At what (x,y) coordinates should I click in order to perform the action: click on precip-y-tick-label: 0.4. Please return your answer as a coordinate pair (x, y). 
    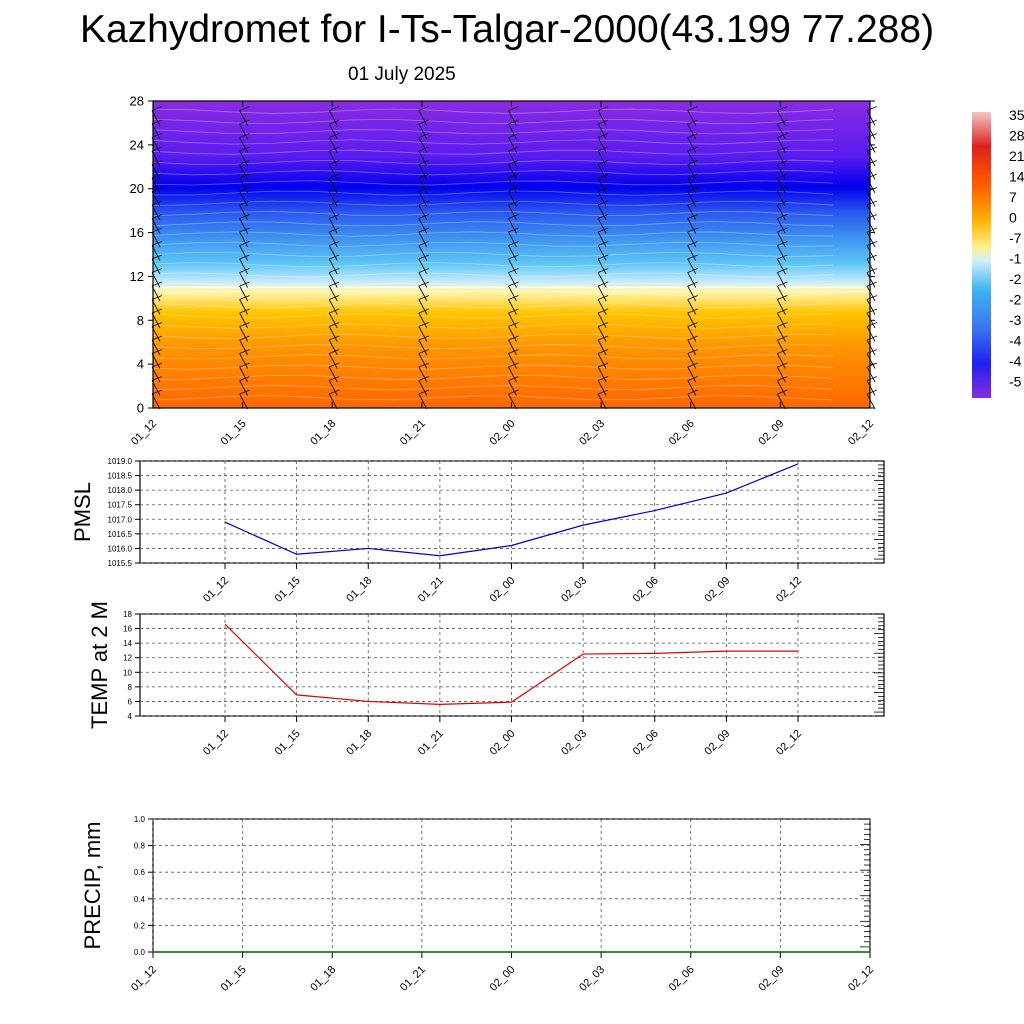
    Looking at the image, I should click on (140, 899).